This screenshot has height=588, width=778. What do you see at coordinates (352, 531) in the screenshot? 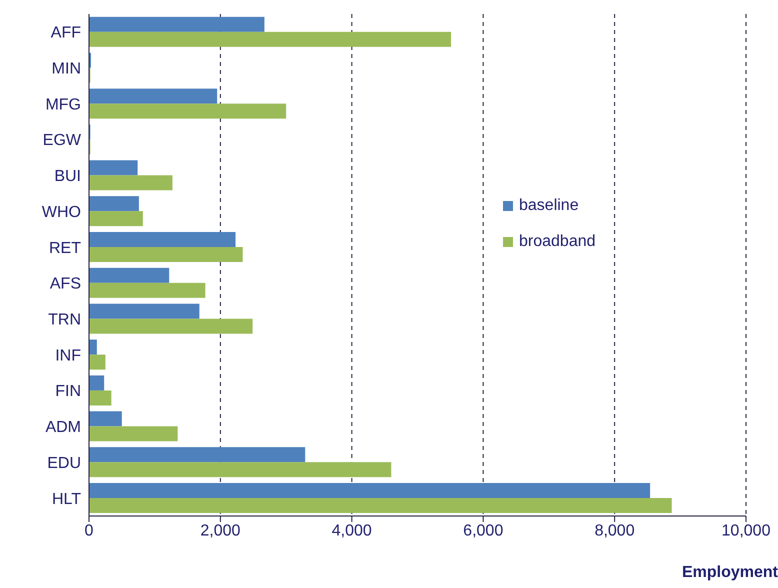
I see `x-tick-label: 4,000` at bounding box center [352, 531].